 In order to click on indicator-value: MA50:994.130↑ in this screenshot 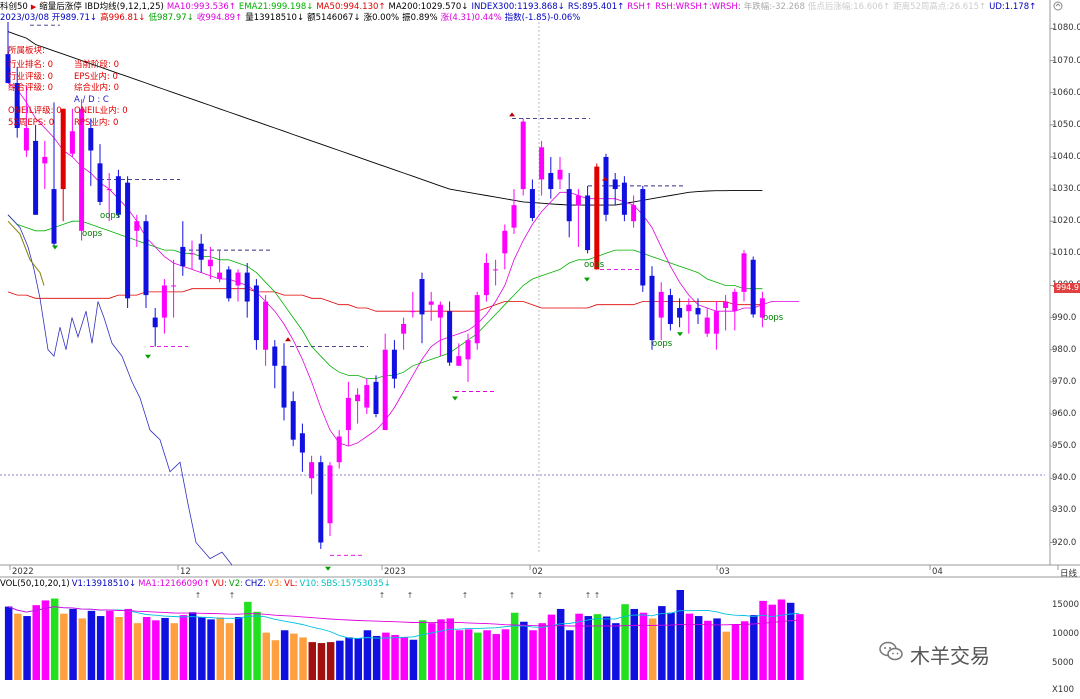, I will do `click(351, 7)`.